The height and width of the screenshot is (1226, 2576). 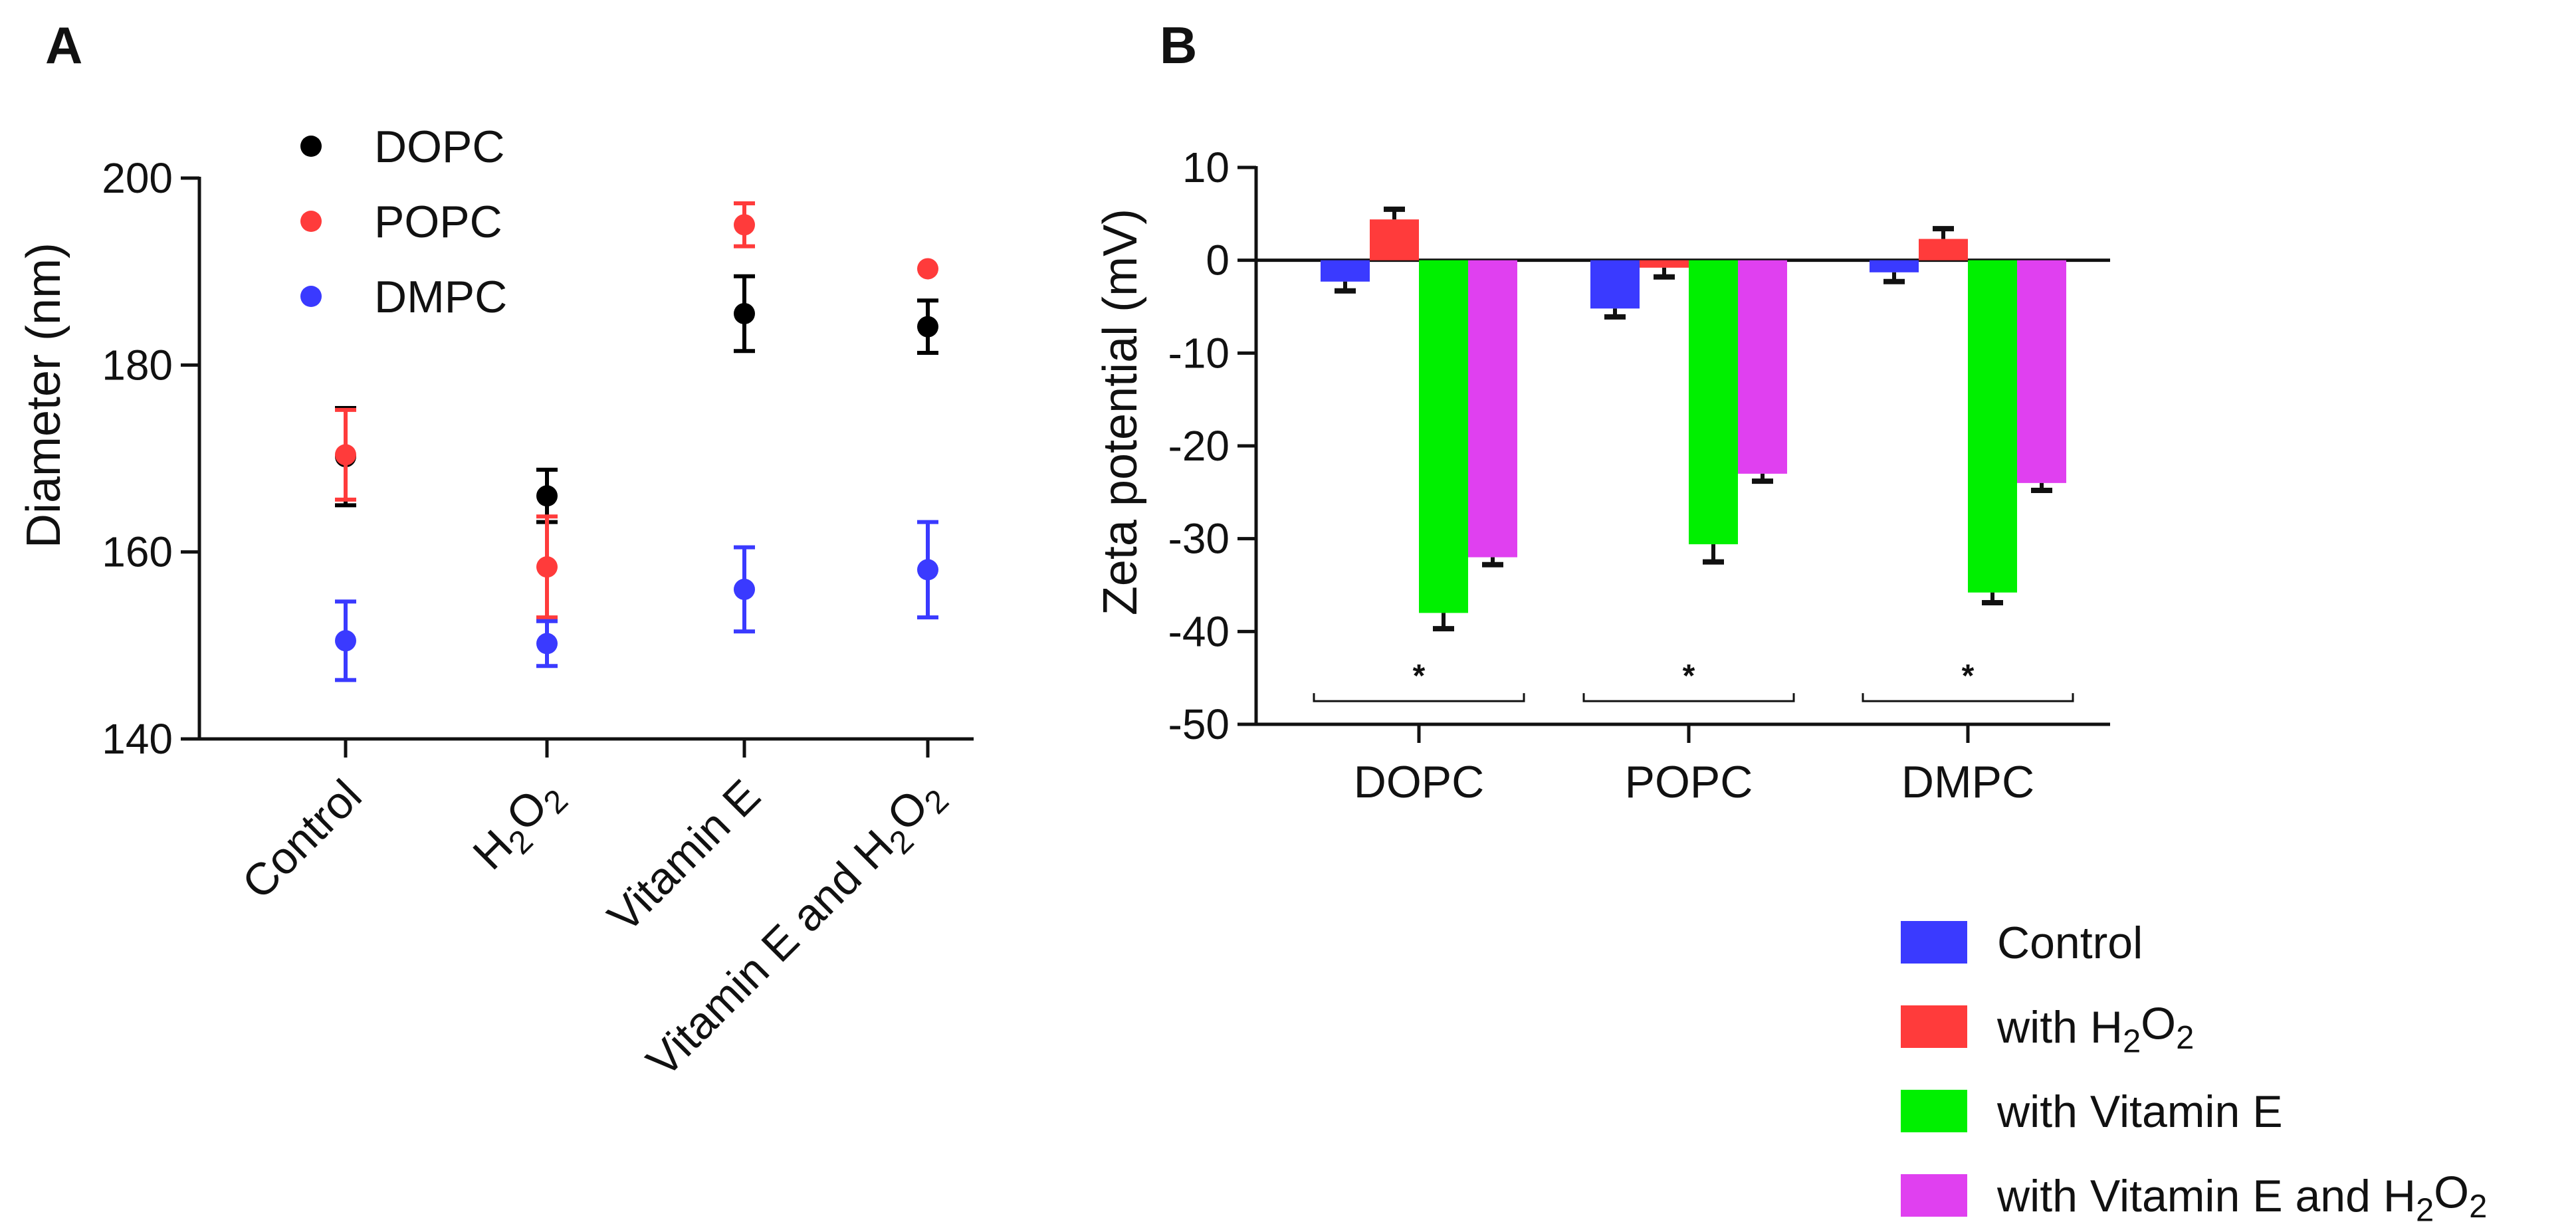 What do you see at coordinates (137, 552) in the screenshot?
I see `panel-a-y-tick-label: 160` at bounding box center [137, 552].